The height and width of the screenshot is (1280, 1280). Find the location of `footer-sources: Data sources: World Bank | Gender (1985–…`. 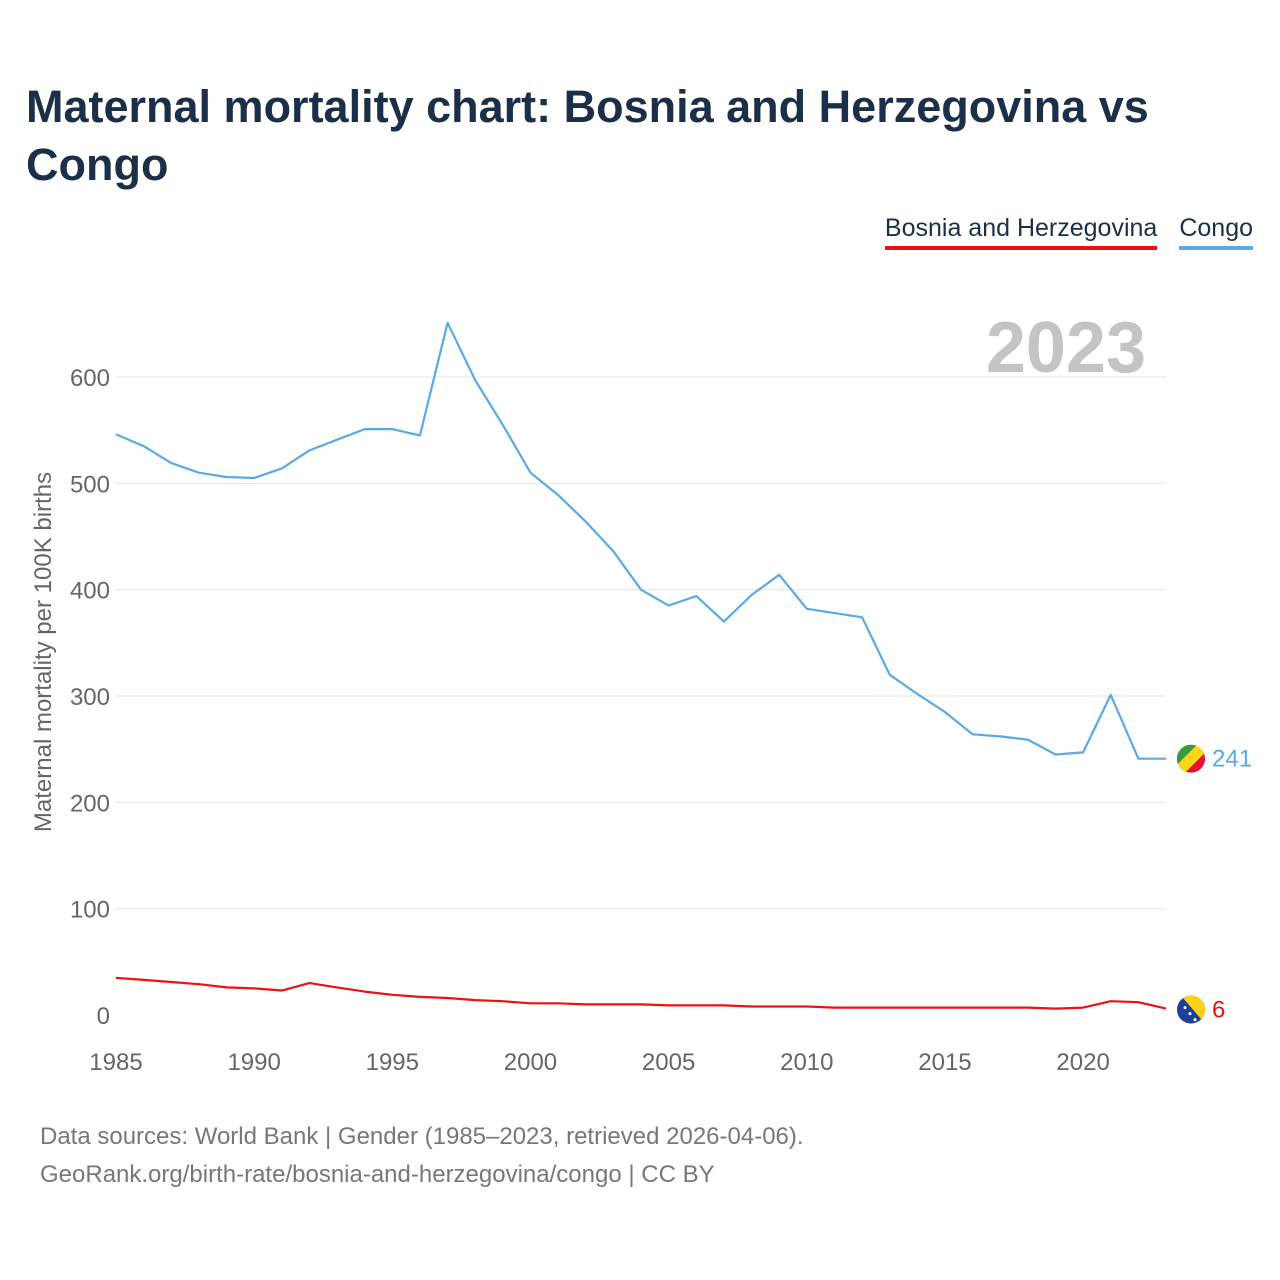

footer-sources: Data sources: World Bank | Gender (1985–… is located at coordinates (422, 1136).